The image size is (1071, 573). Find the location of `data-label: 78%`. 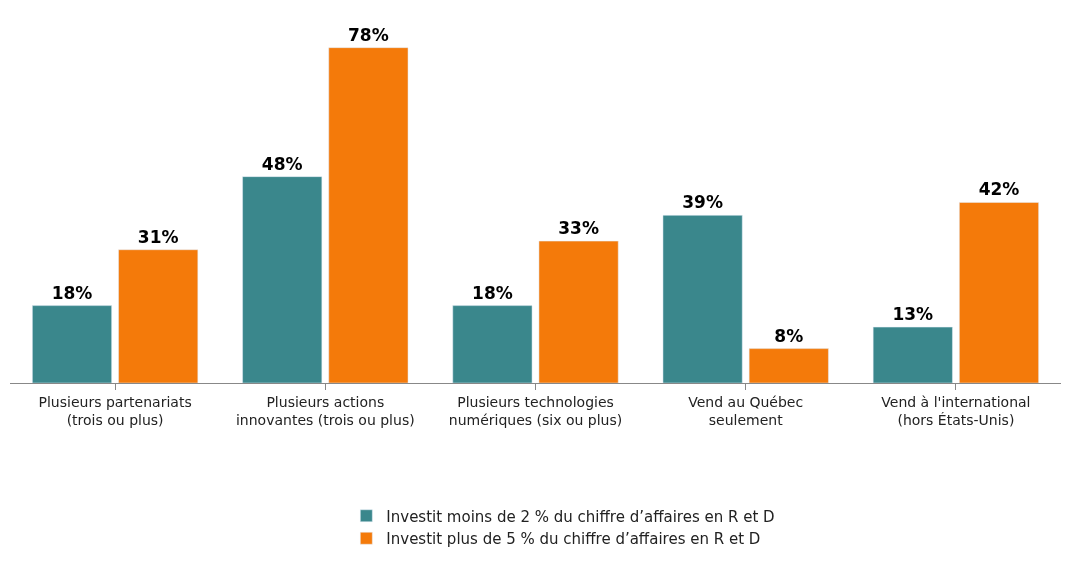

data-label: 78% is located at coordinates (368, 34).